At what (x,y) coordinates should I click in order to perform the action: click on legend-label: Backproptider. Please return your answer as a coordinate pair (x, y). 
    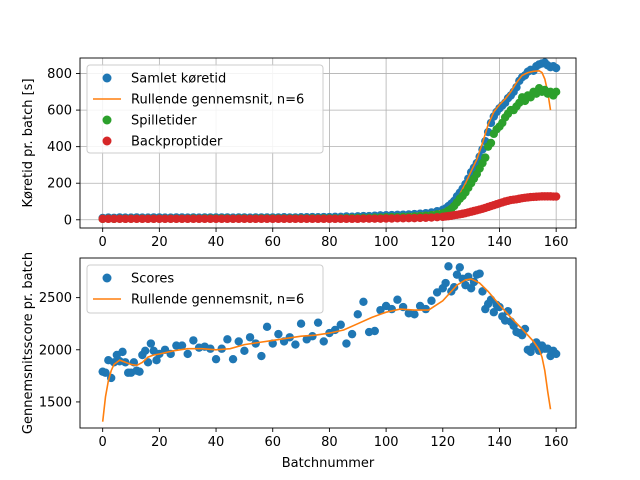
    Looking at the image, I should click on (177, 142).